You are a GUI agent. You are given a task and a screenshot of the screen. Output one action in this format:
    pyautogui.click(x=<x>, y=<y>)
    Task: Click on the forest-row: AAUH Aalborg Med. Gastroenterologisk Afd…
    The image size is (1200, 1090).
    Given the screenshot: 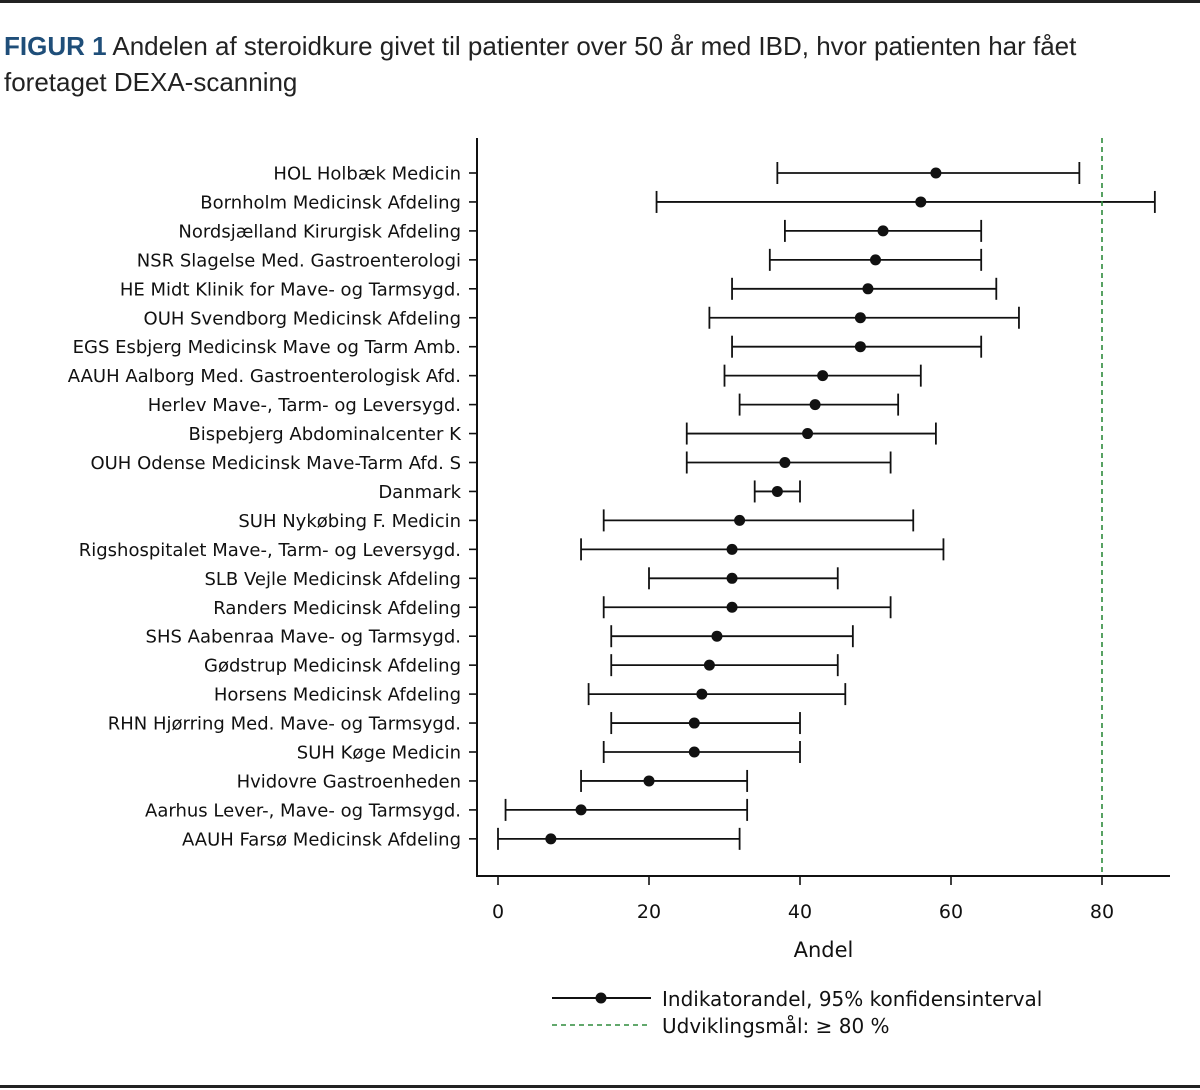 What is the action you would take?
    pyautogui.click(x=495, y=375)
    